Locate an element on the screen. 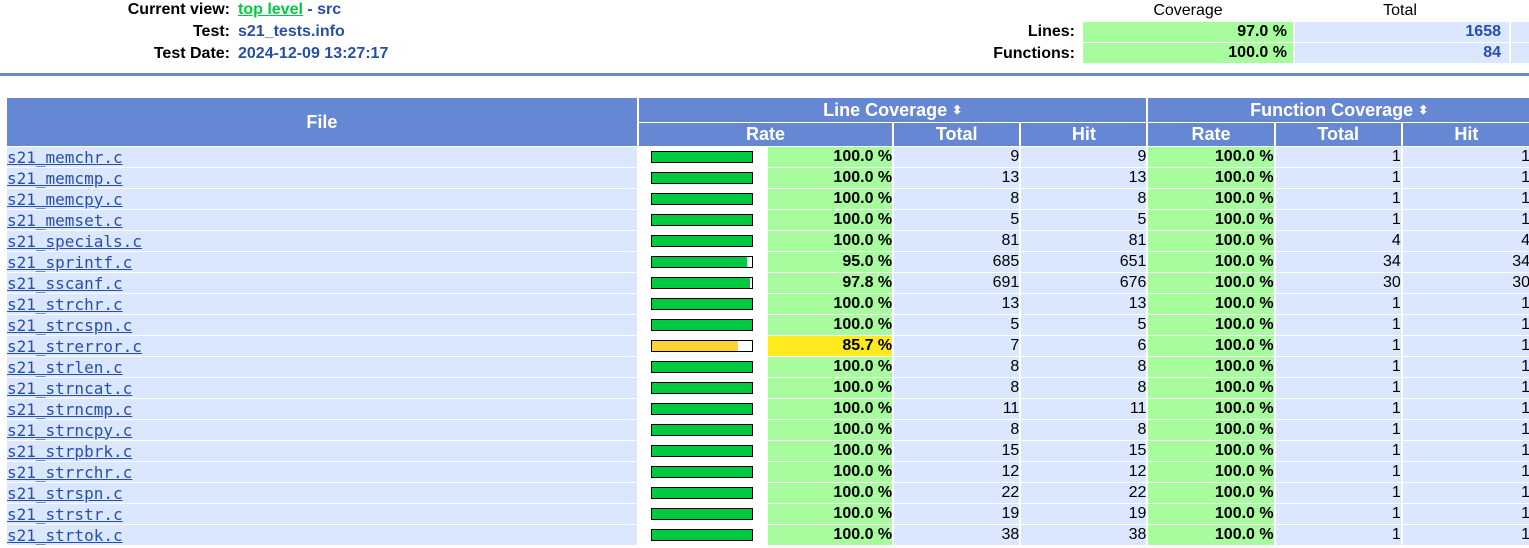 The image size is (1529, 548). function-coverage-header: Function Coverage ⬍ is located at coordinates (1338, 110).